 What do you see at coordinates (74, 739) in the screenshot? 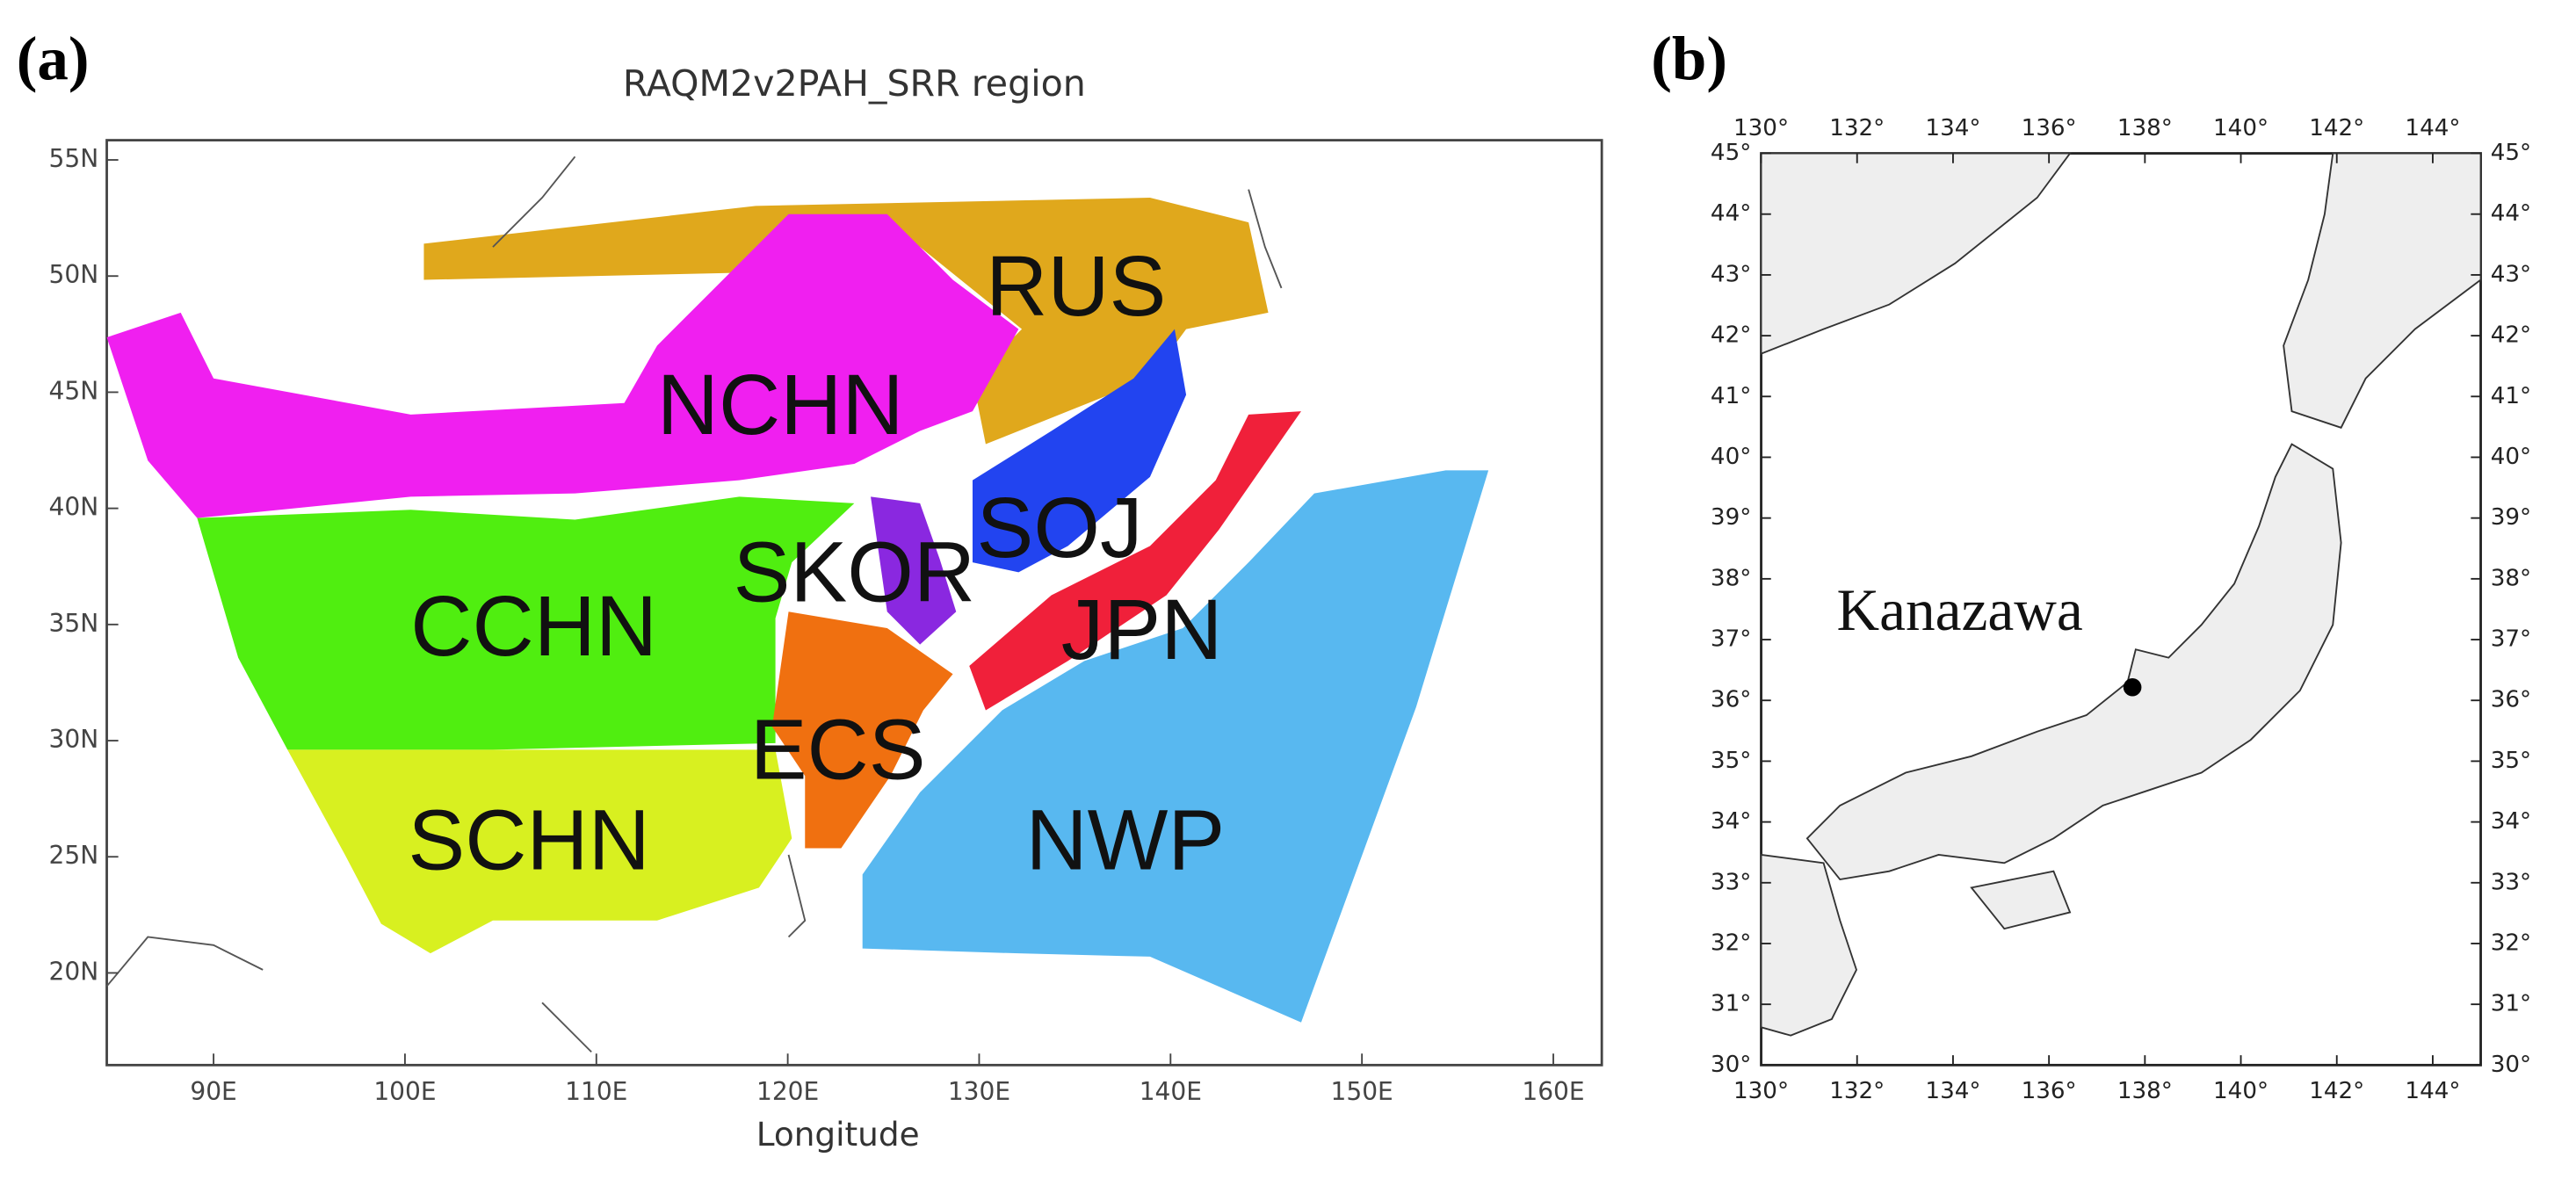
I see `y-tick-label: 30N` at bounding box center [74, 739].